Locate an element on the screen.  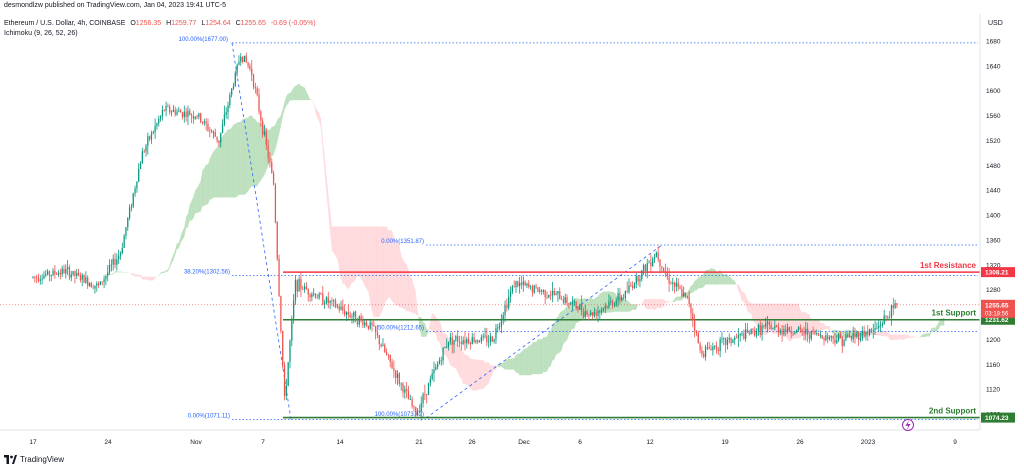
brand-text: TradingView is located at coordinates (42, 459).